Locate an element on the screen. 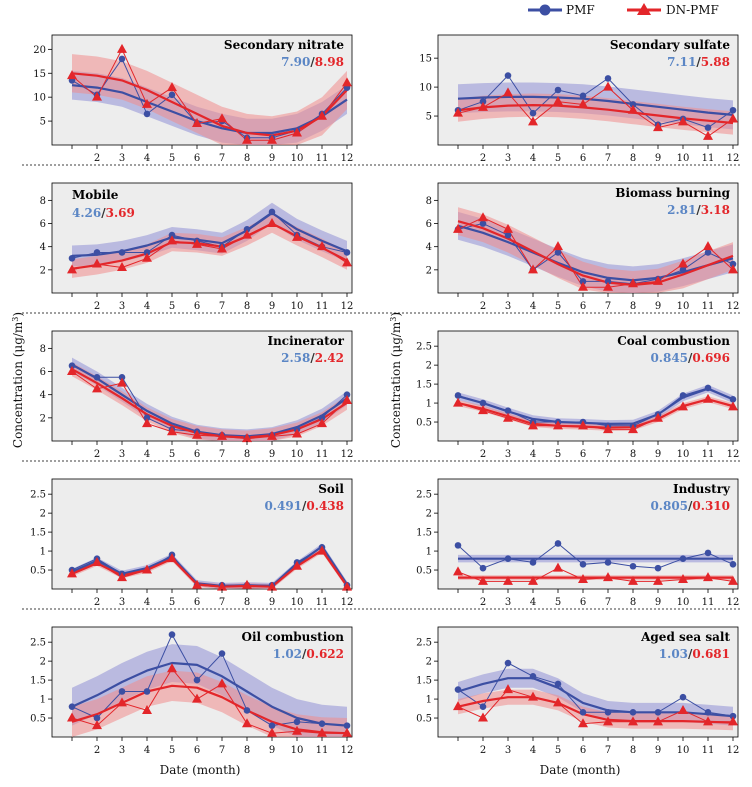 Image resolution: width=752 pixels, height=787 pixels. trend-line-pmf is located at coordinates (209, 400).